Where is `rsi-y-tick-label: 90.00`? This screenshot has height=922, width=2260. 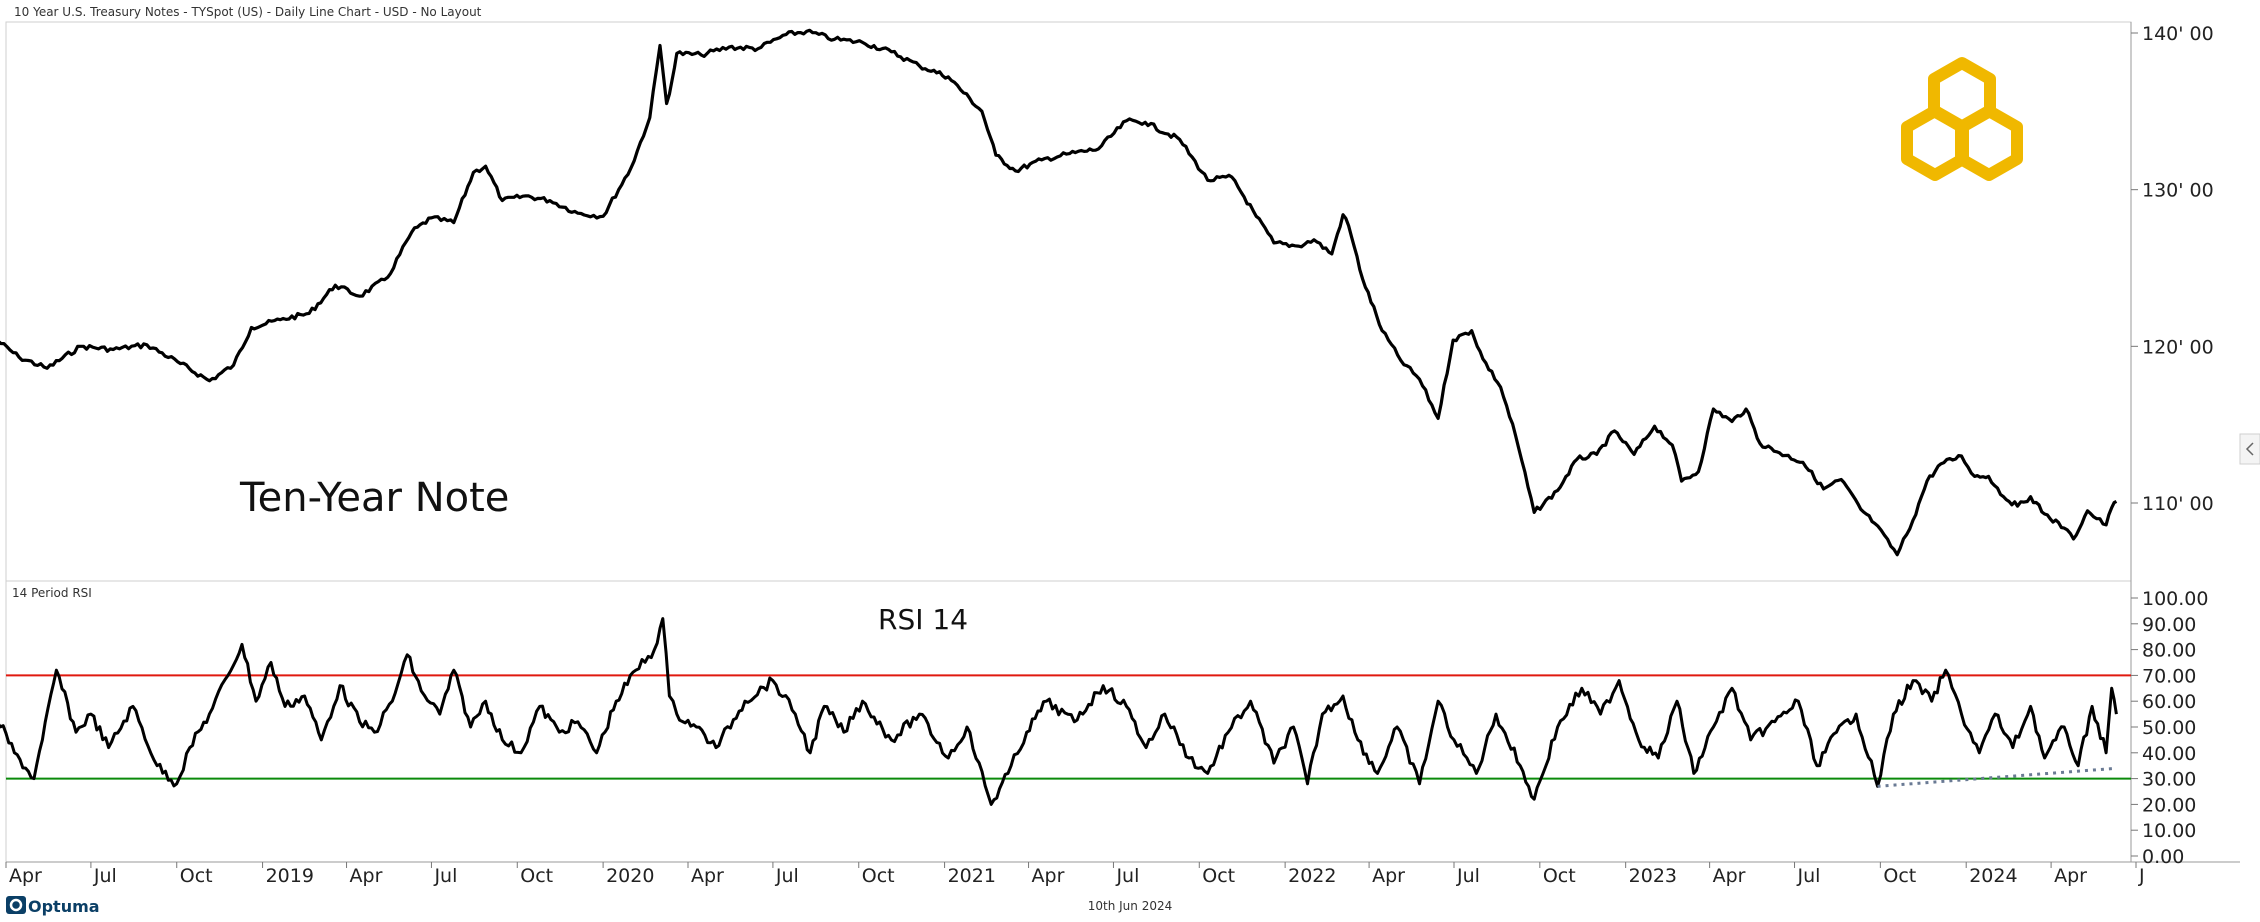 rsi-y-tick-label: 90.00 is located at coordinates (2169, 625).